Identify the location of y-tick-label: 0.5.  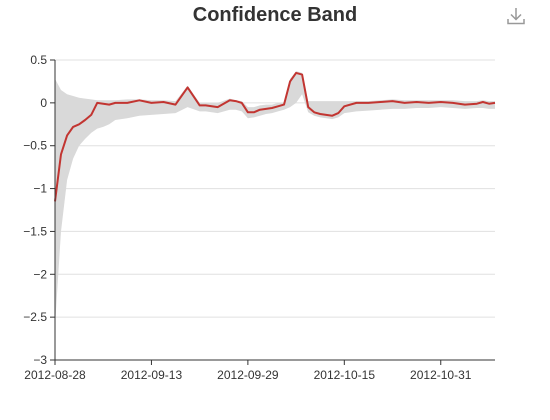
(38, 60).